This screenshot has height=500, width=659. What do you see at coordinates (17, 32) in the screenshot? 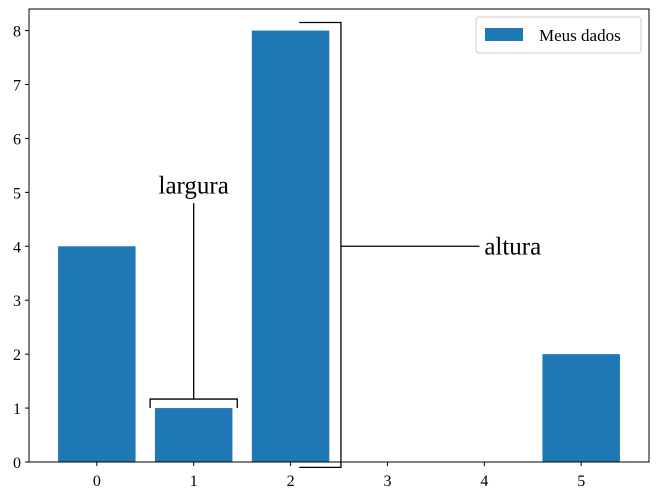
I see `y-tick-label: 8` at bounding box center [17, 32].